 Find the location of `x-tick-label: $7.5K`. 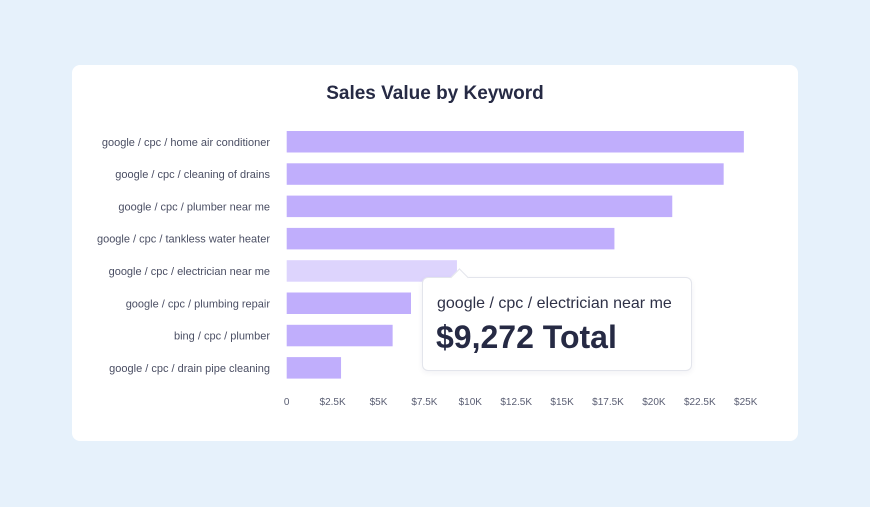

x-tick-label: $7.5K is located at coordinates (424, 402).